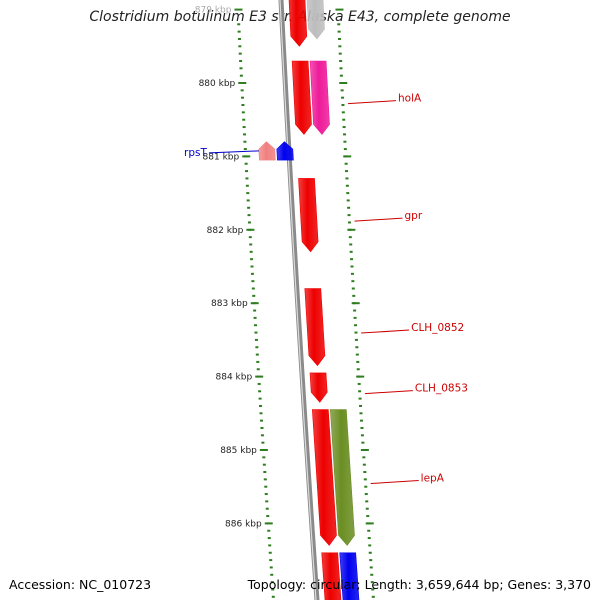  I want to click on tick-label: 885 kbp, so click(238, 451).